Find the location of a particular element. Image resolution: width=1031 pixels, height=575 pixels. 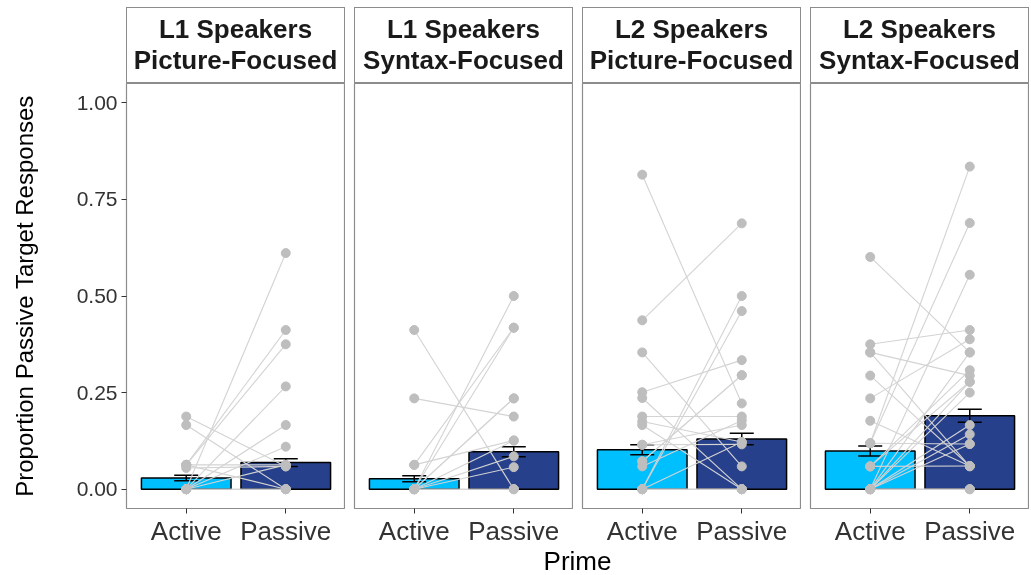

x-axis-title: Prime is located at coordinates (577, 560).